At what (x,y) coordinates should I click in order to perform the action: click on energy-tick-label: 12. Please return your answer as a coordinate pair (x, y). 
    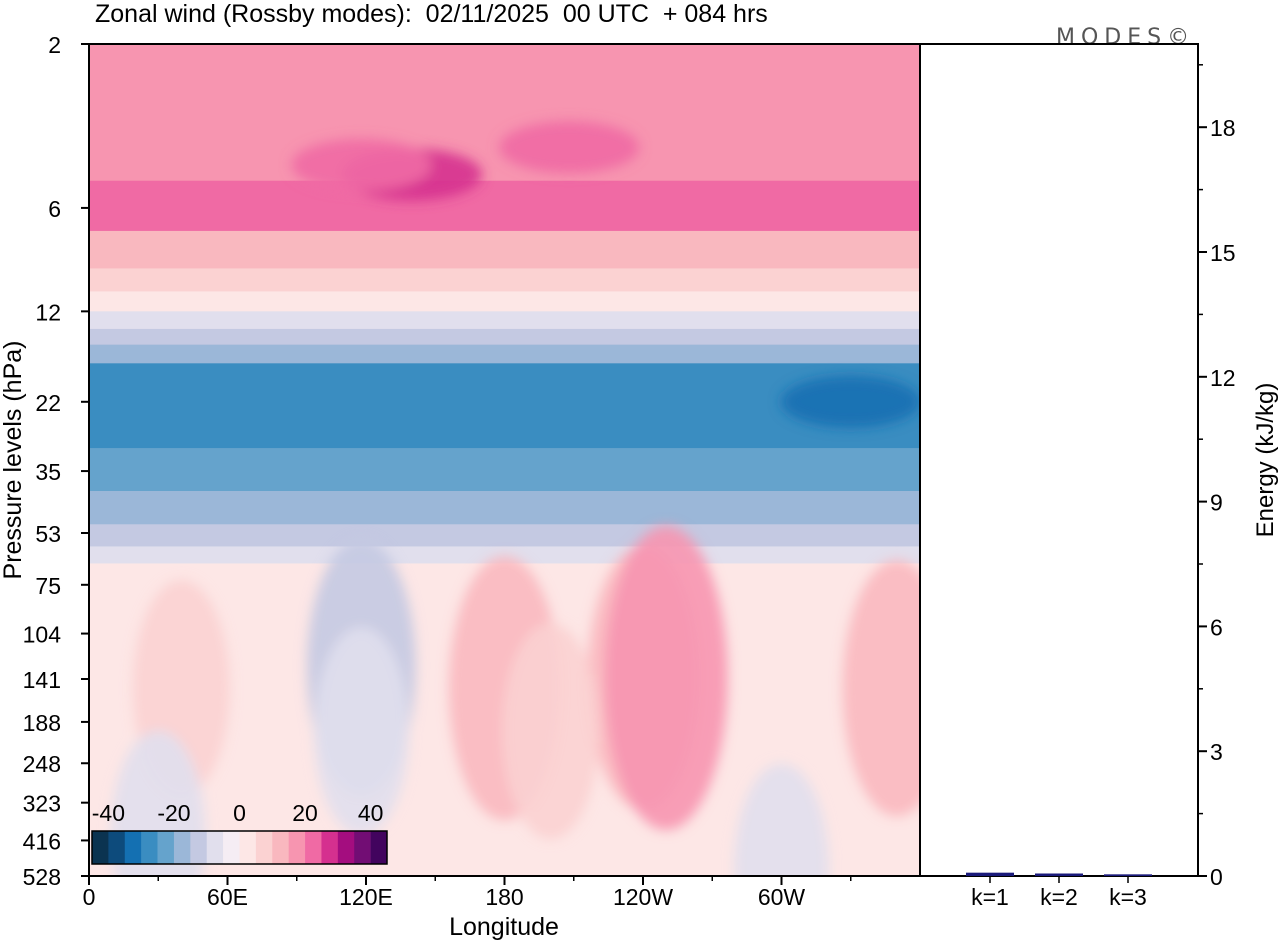
    Looking at the image, I should click on (1223, 378).